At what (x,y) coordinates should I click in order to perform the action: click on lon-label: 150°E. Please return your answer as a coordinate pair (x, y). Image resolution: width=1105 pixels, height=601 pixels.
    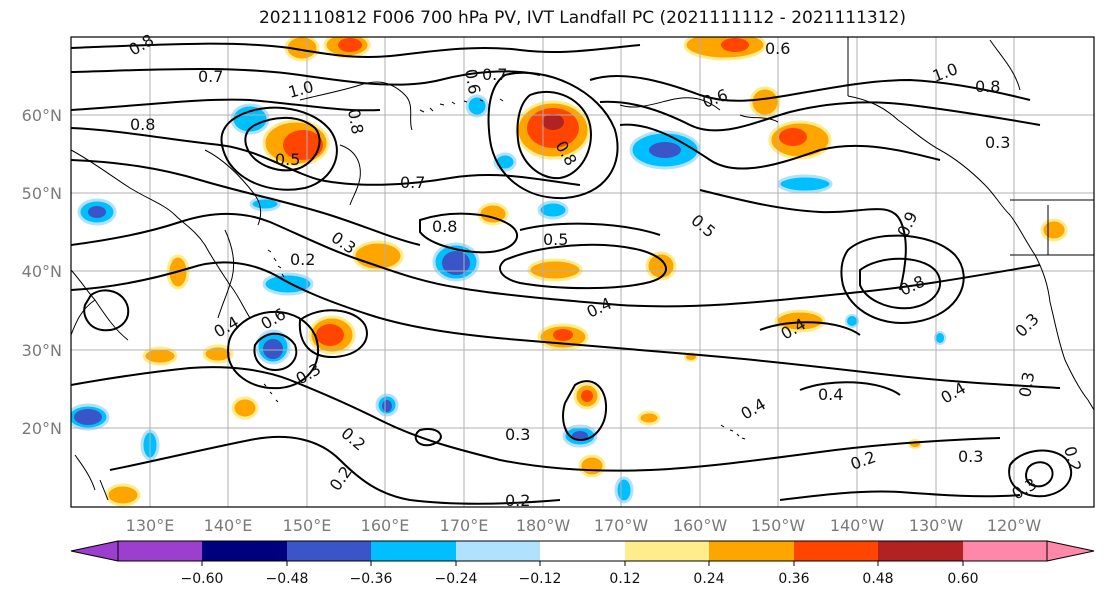
    Looking at the image, I should click on (307, 525).